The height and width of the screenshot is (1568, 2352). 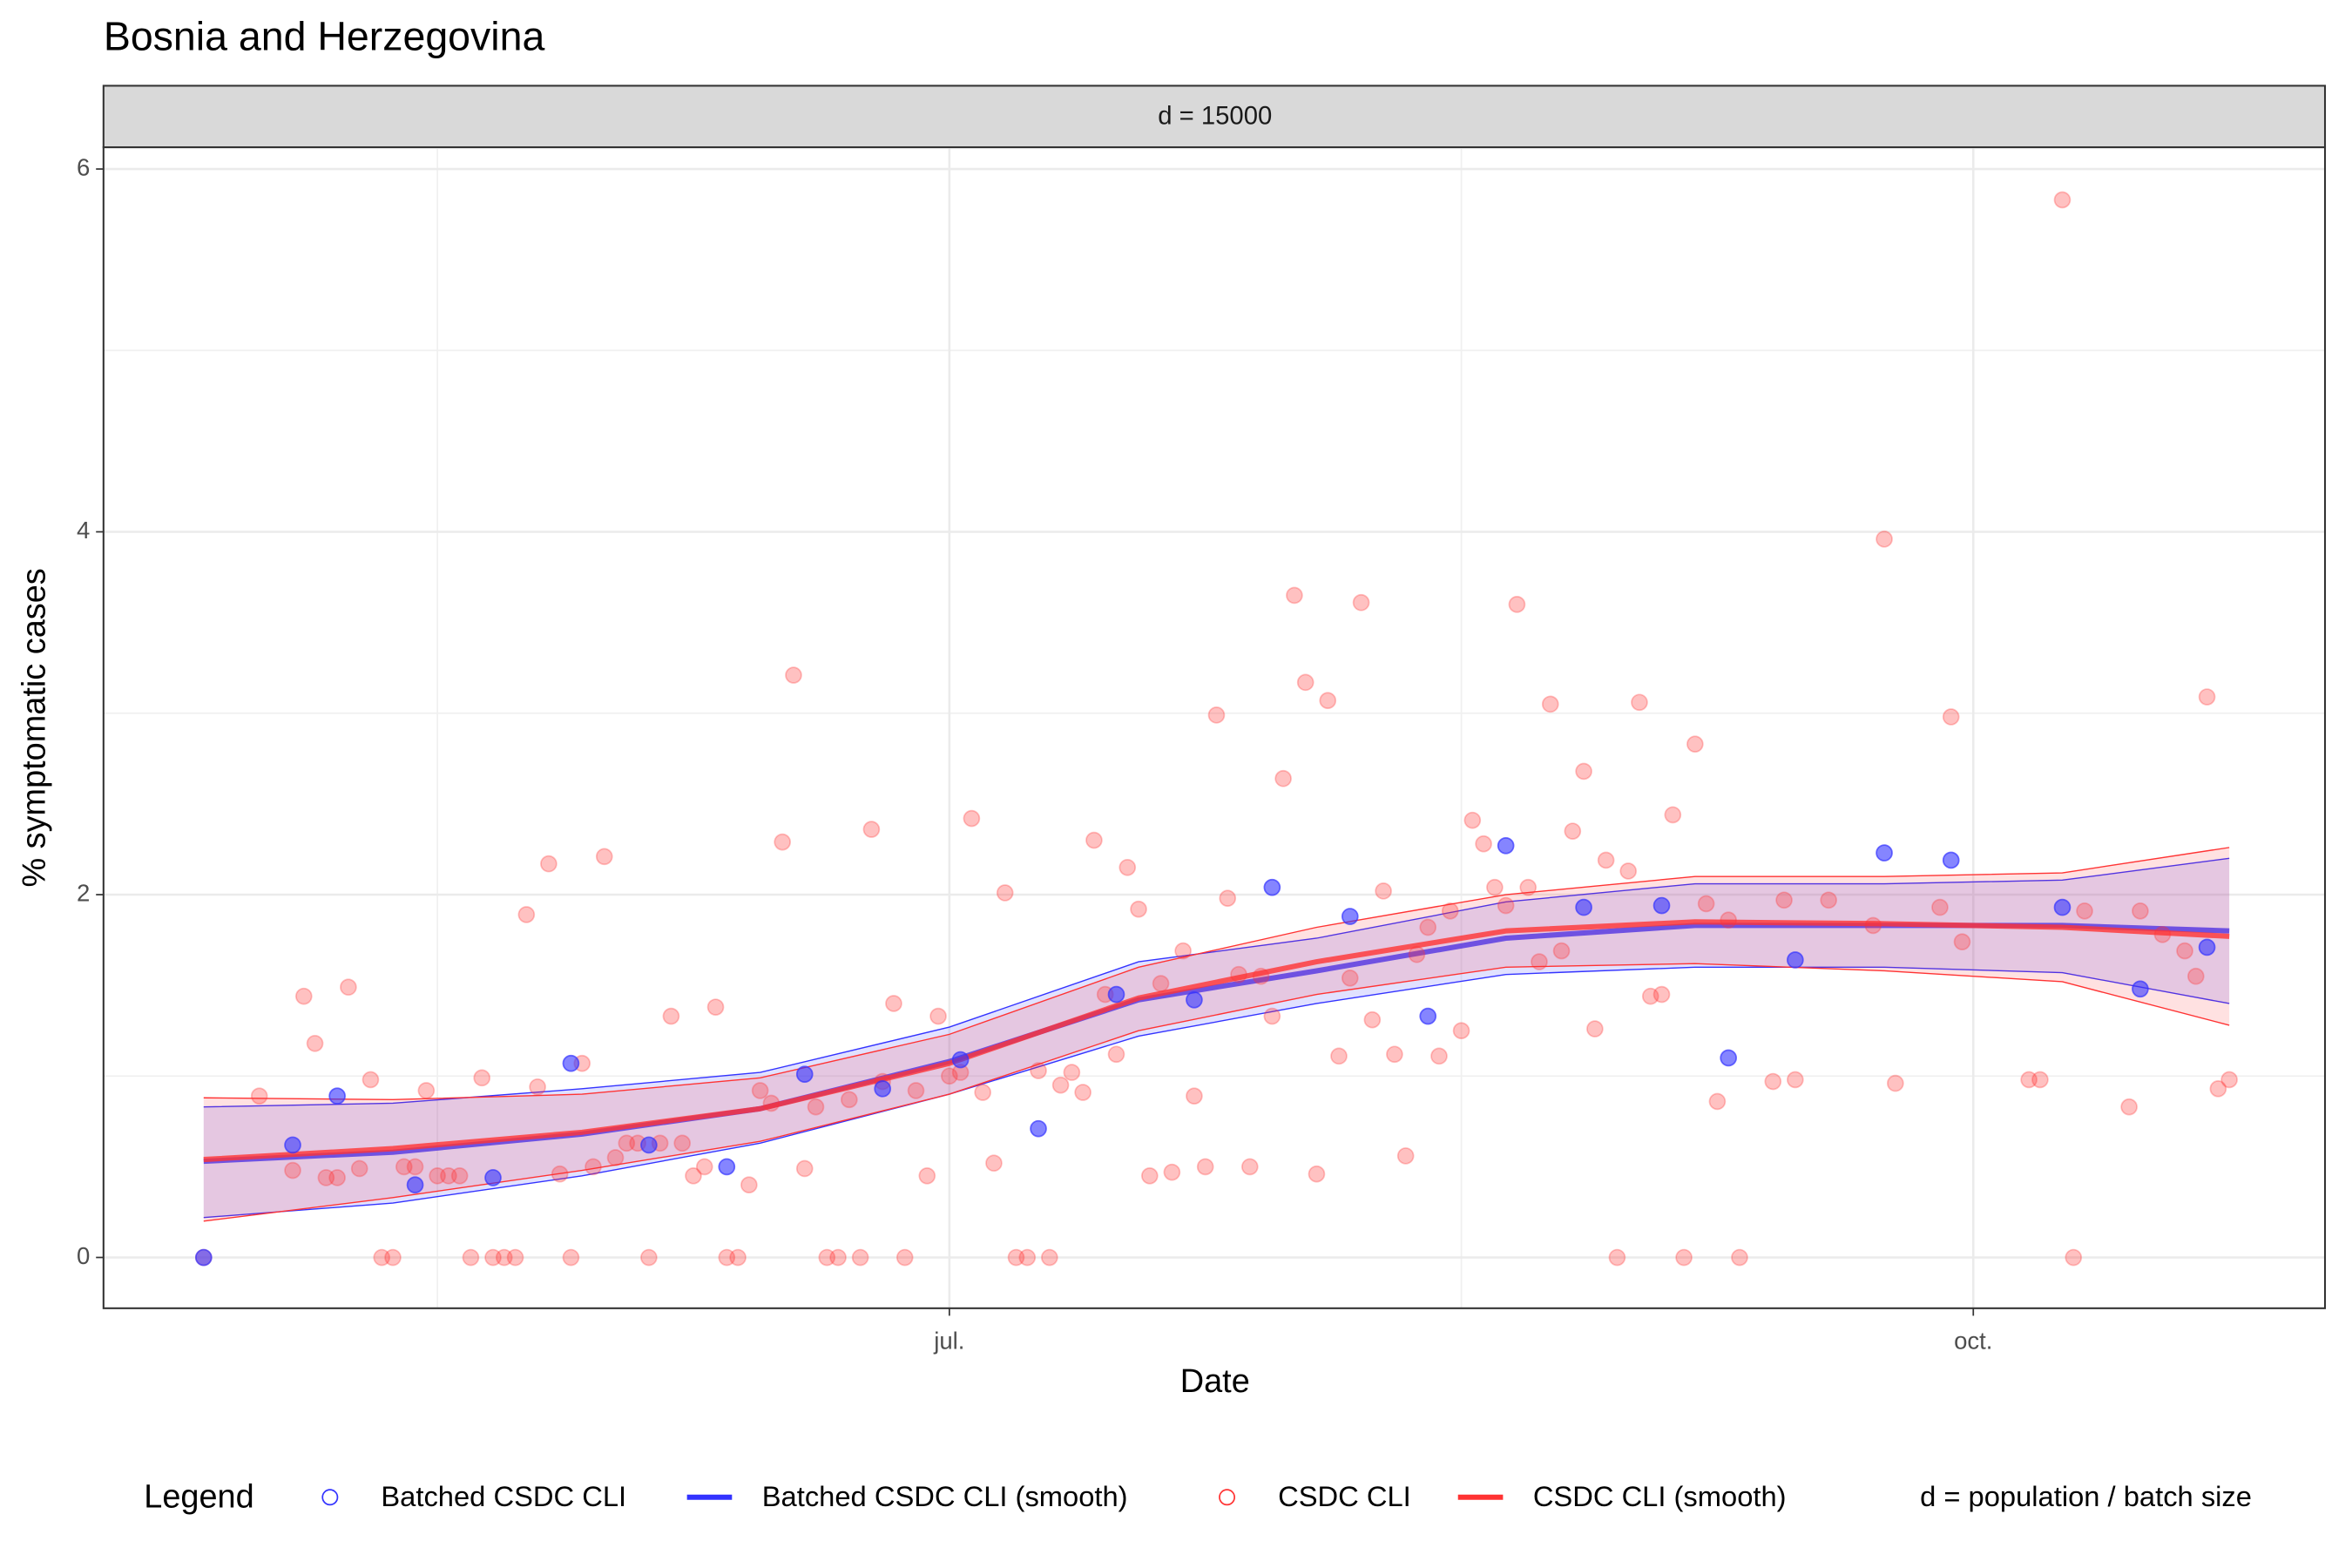 I want to click on legend-label: CSDC CLI (smooth), so click(x=1660, y=1496).